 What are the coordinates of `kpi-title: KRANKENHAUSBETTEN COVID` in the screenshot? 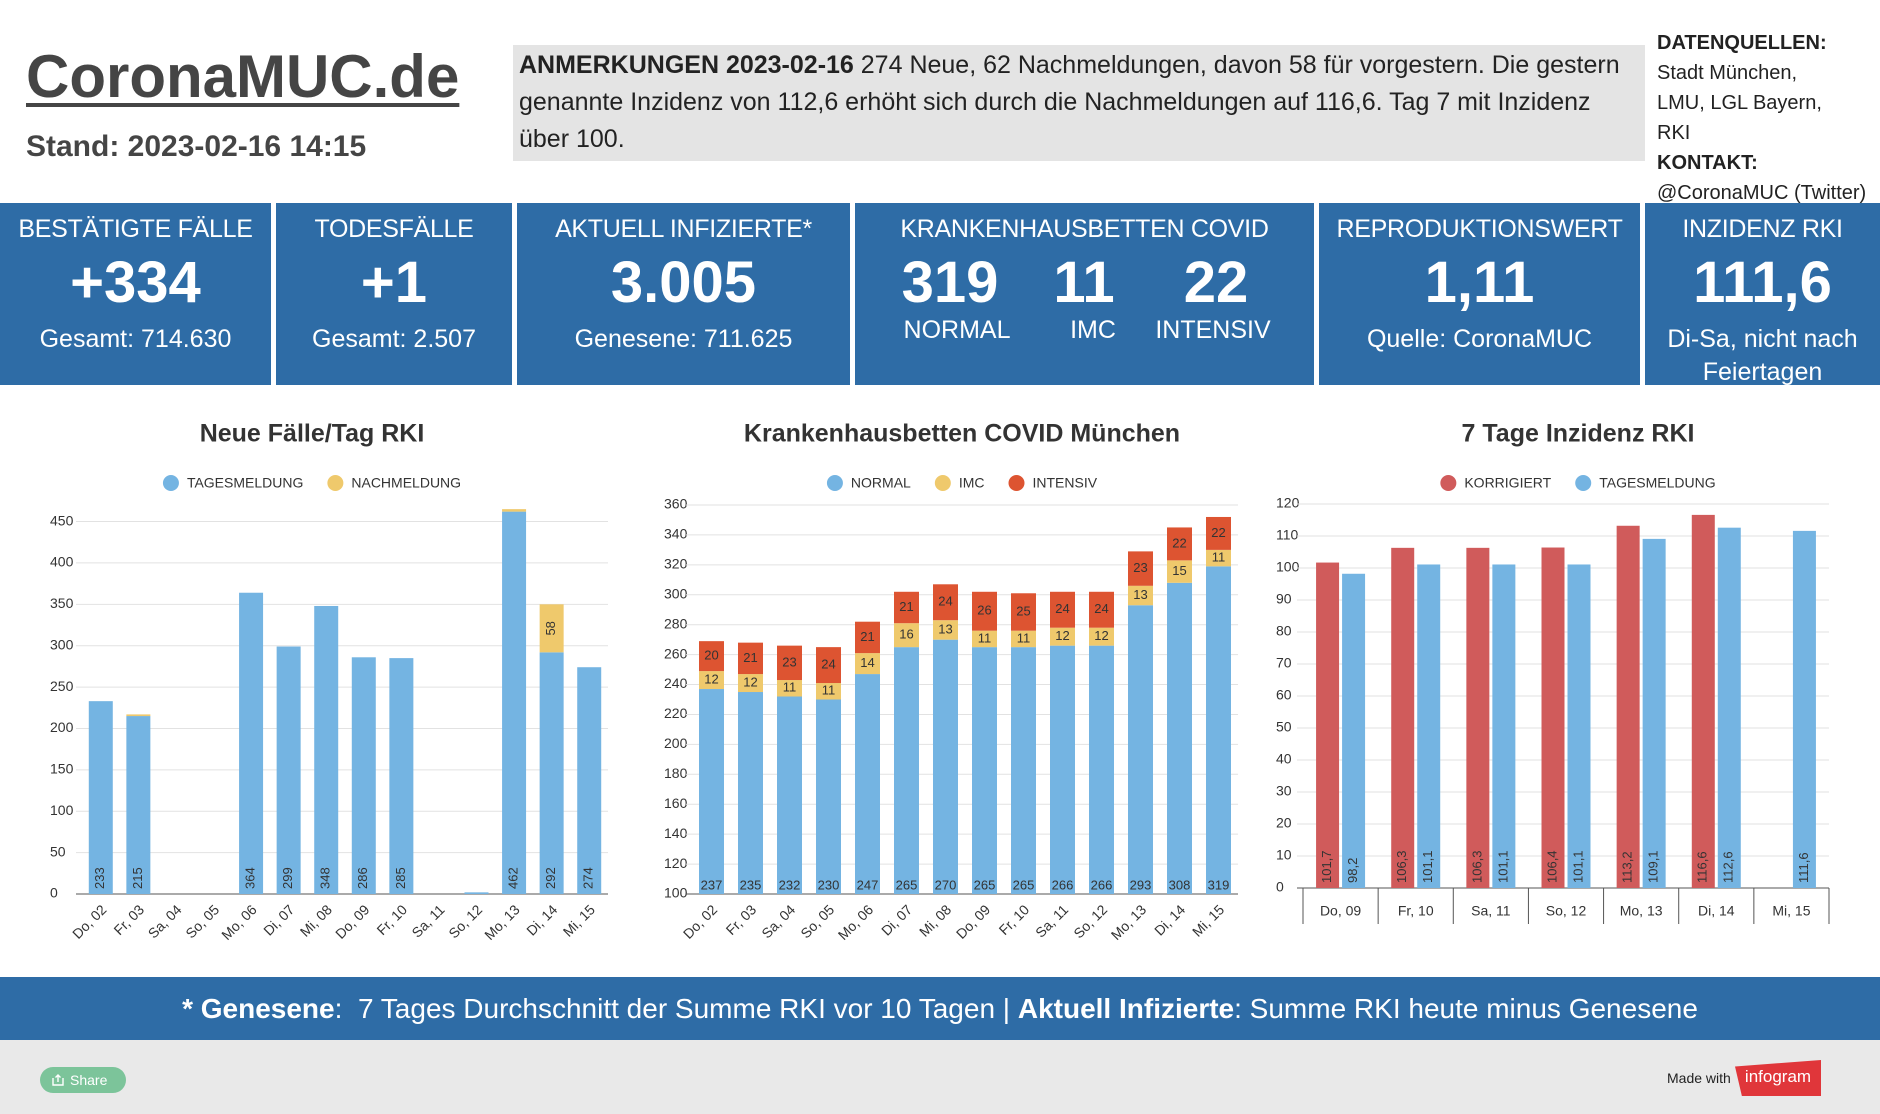 It's located at (1084, 229).